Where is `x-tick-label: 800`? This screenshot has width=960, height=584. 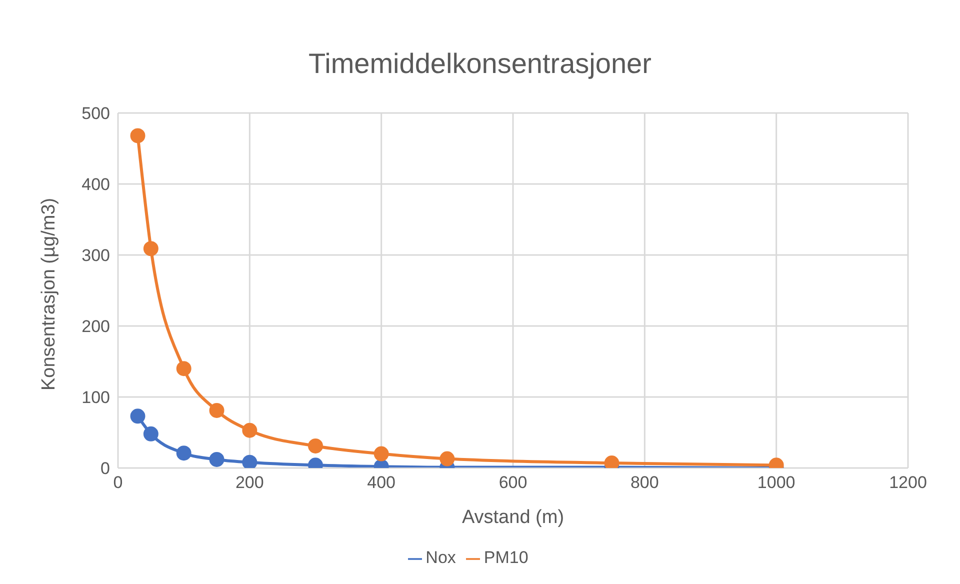
x-tick-label: 800 is located at coordinates (644, 482).